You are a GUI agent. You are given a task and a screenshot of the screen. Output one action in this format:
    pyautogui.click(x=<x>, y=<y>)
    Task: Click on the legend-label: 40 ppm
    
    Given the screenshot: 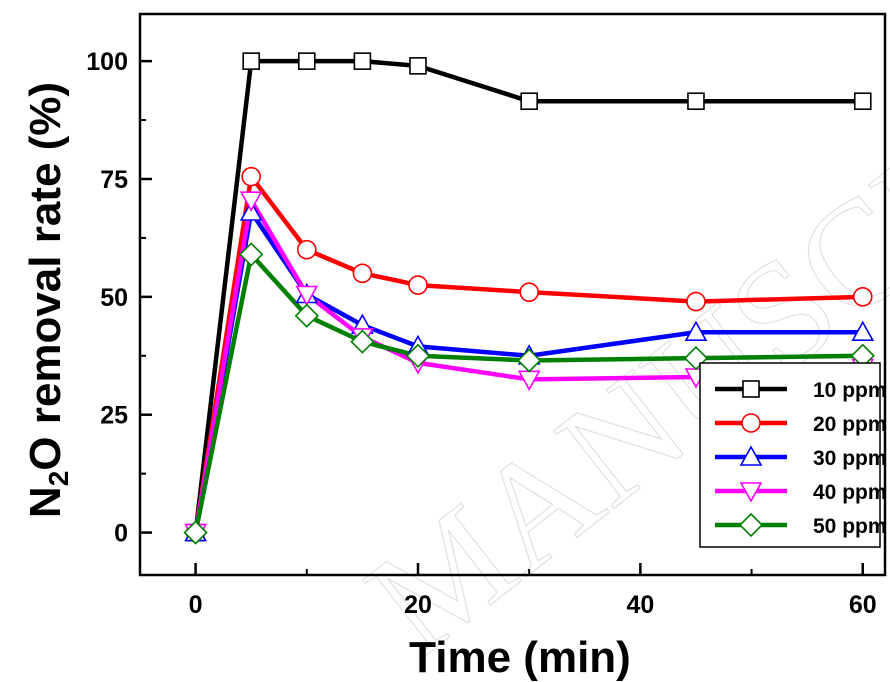 What is the action you would take?
    pyautogui.click(x=850, y=492)
    